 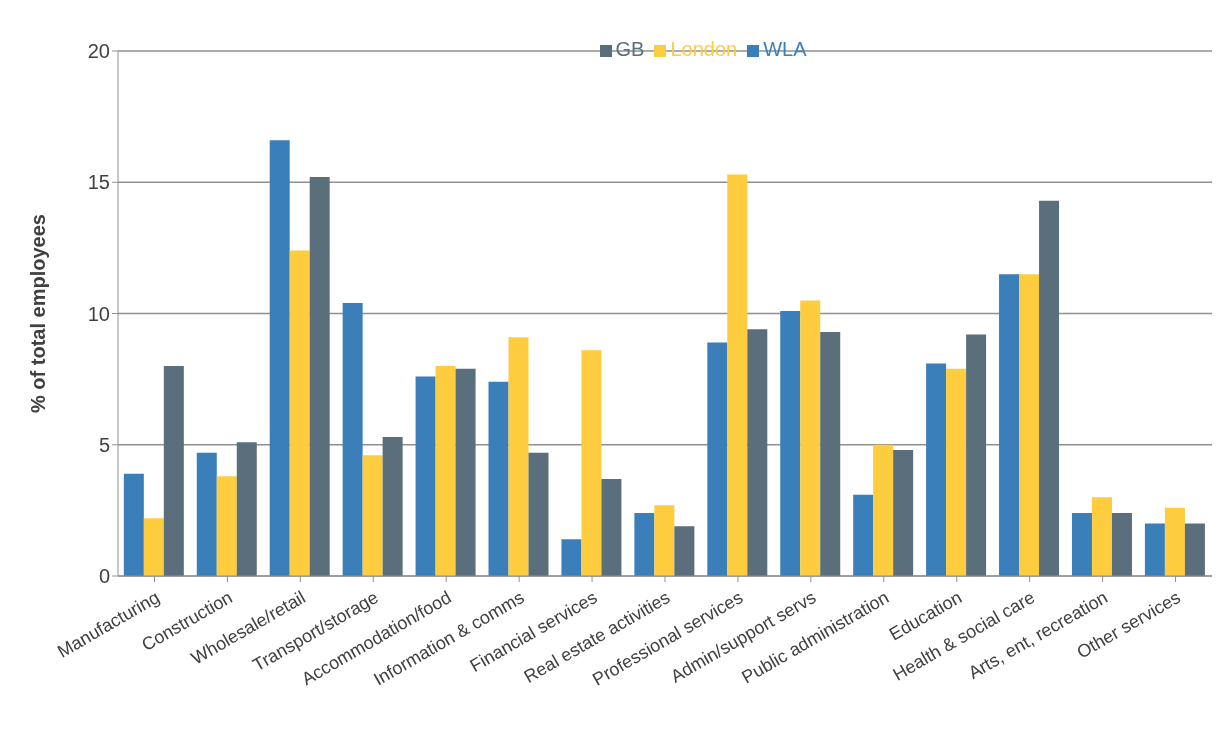 What do you see at coordinates (38, 313) in the screenshot?
I see `y-axis-title: % of total employees` at bounding box center [38, 313].